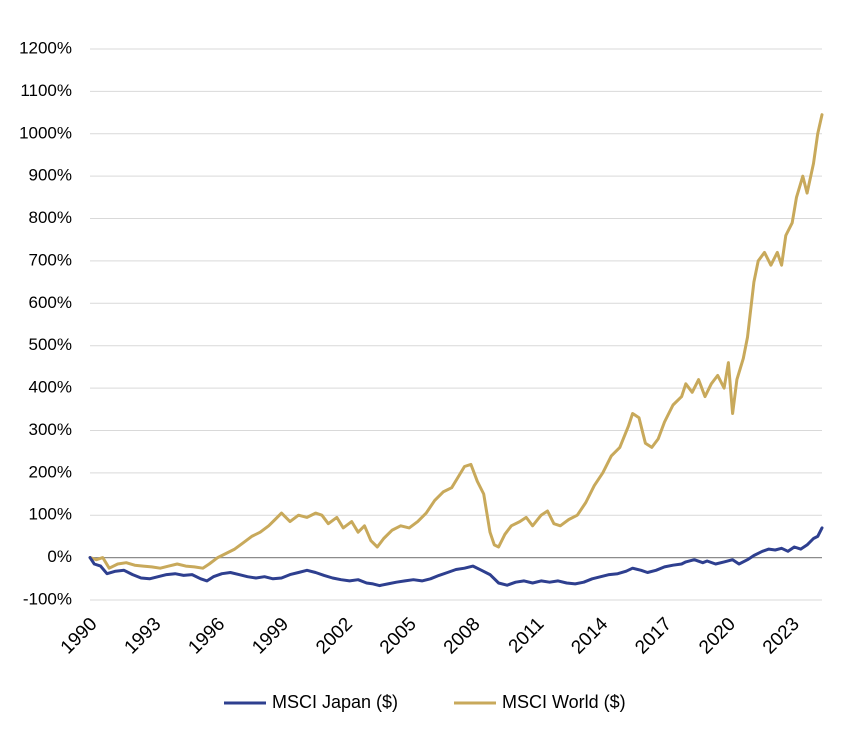 The height and width of the screenshot is (737, 864). I want to click on y-tick-label: 900%, so click(50, 175).